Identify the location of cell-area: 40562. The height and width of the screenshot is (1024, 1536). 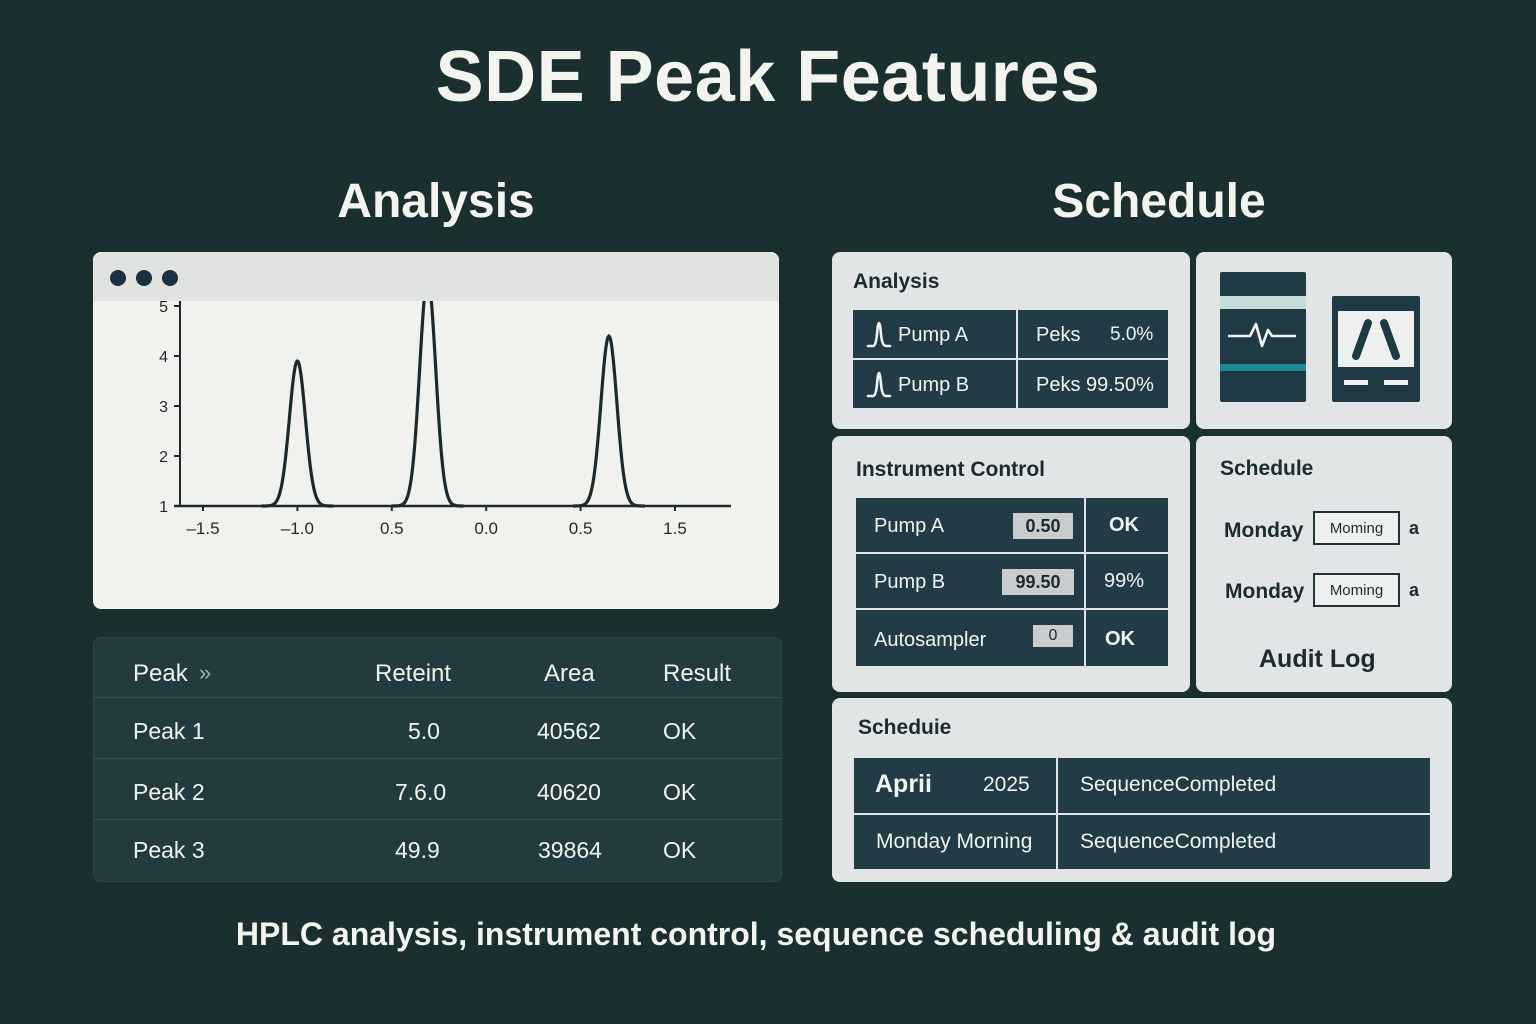
(569, 731).